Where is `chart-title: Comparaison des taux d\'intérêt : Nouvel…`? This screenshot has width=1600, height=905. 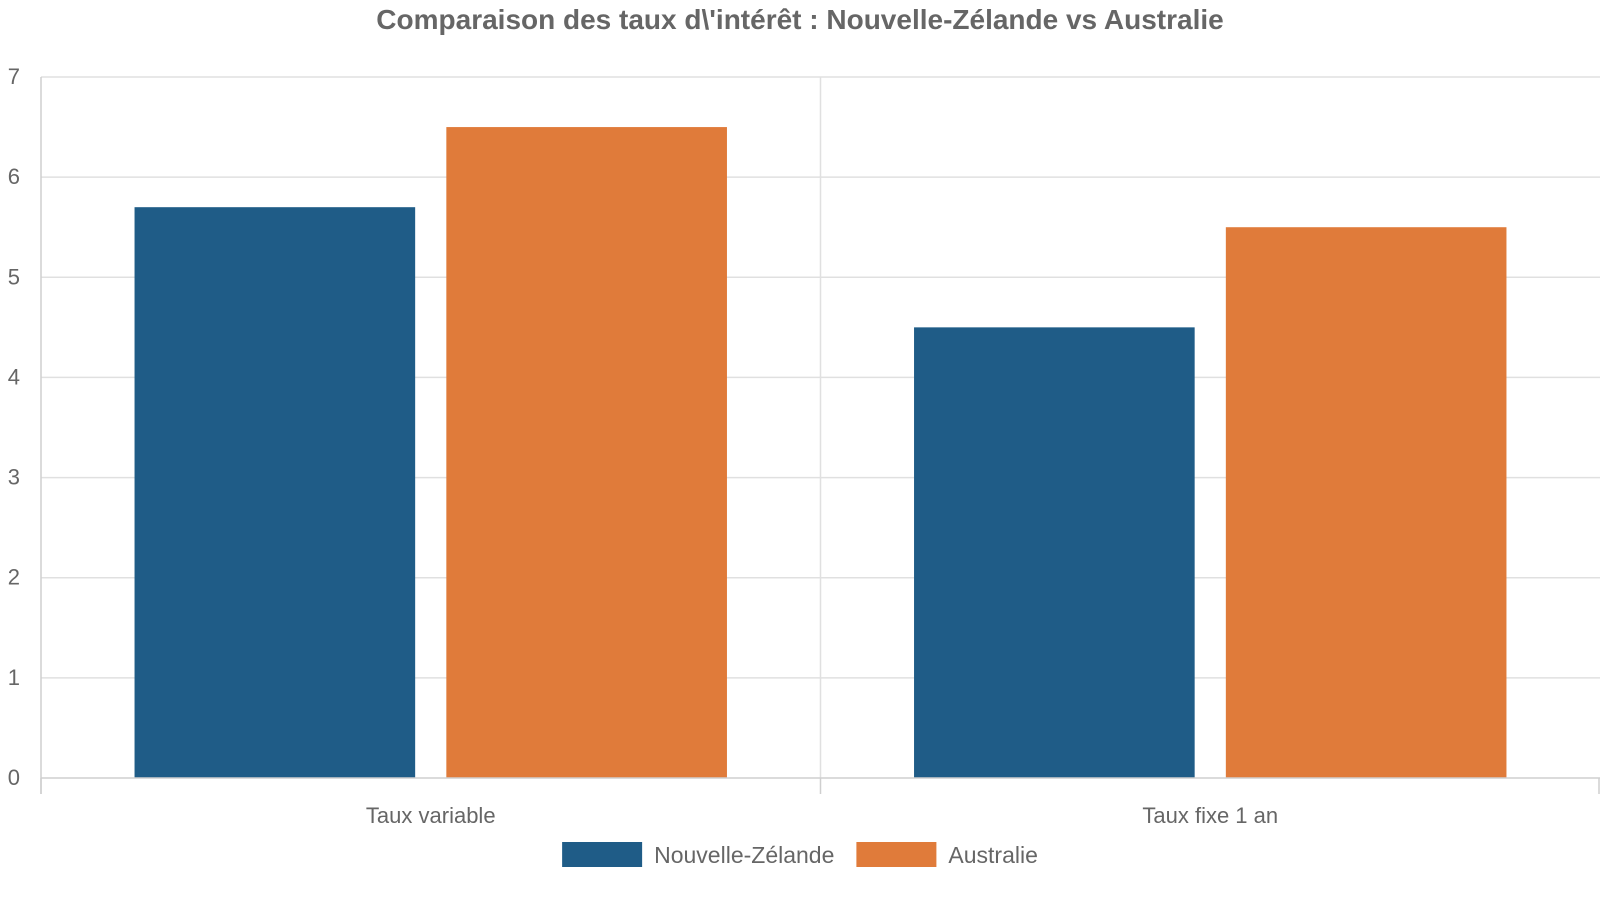 chart-title: Comparaison des taux d\'intérêt : Nouvel… is located at coordinates (799, 19).